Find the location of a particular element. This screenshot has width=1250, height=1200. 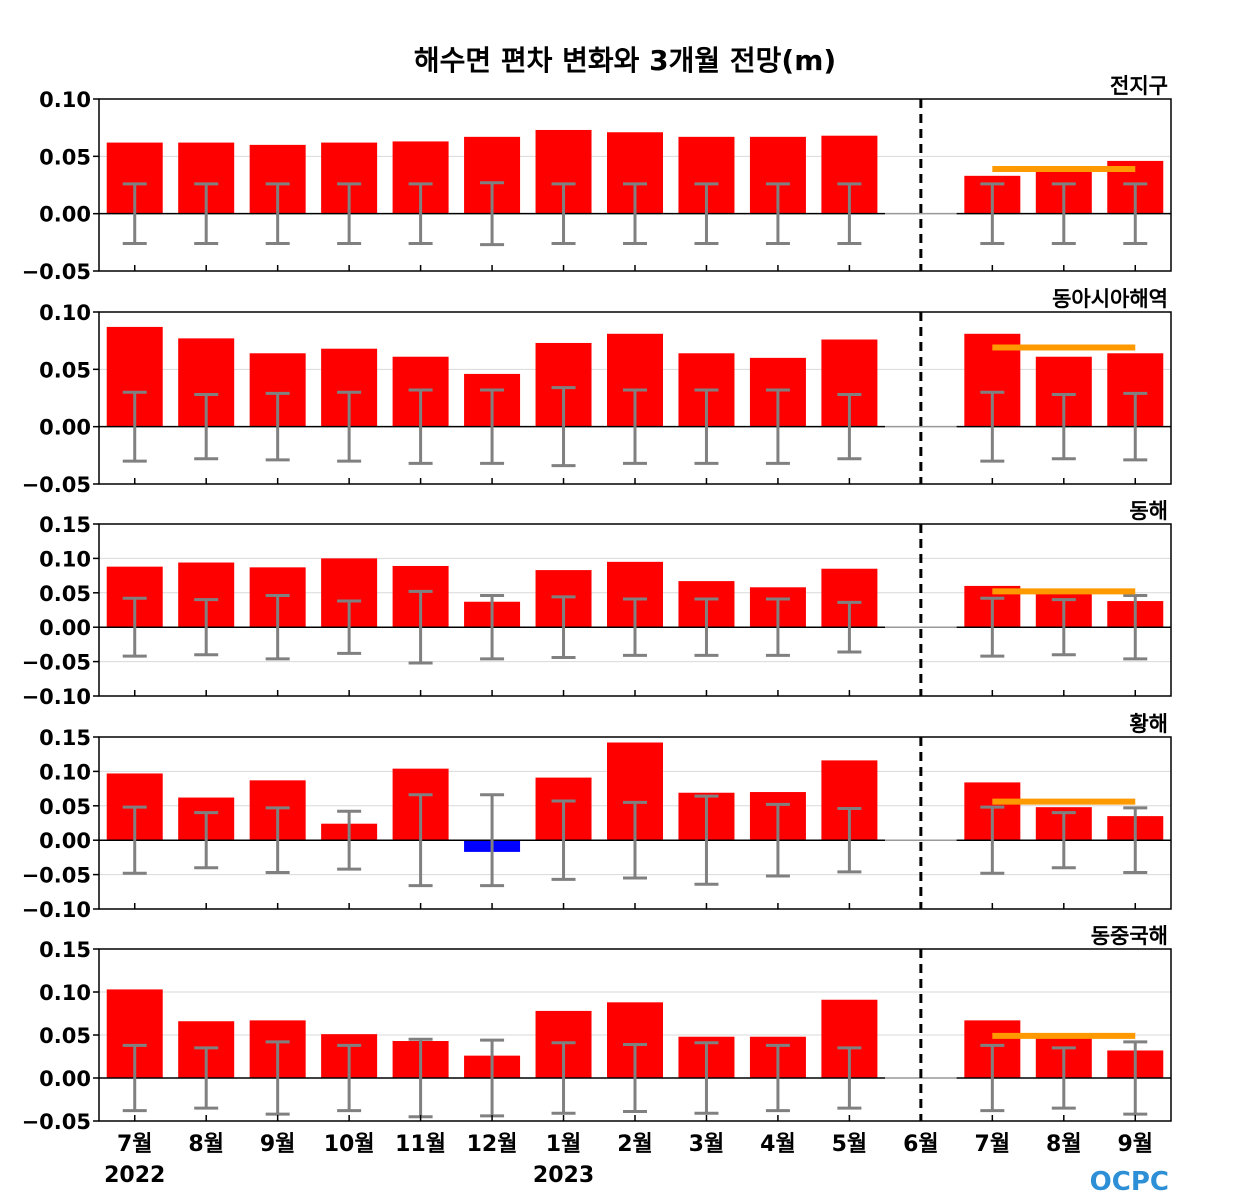

x-tick-label: 3월 is located at coordinates (707, 1144).